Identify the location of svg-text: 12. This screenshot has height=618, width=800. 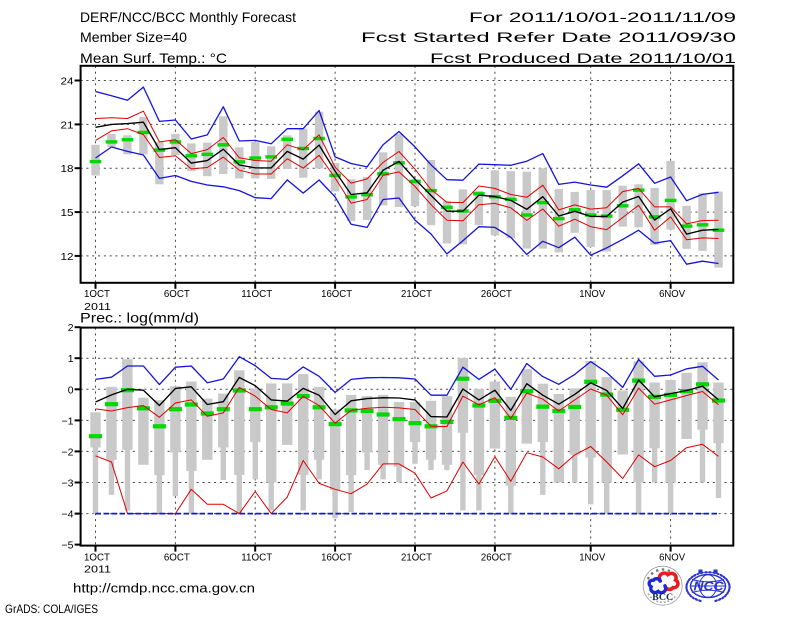
(67, 257).